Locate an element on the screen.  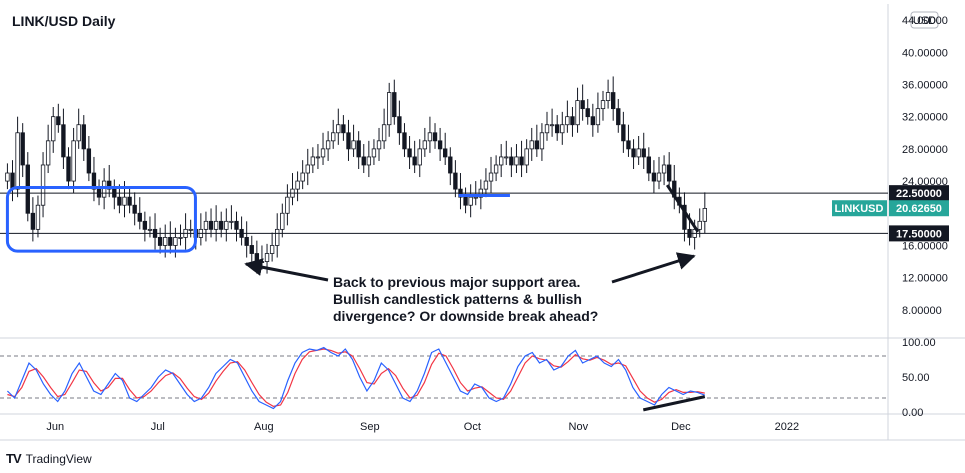
support-area-box is located at coordinates (101, 219).